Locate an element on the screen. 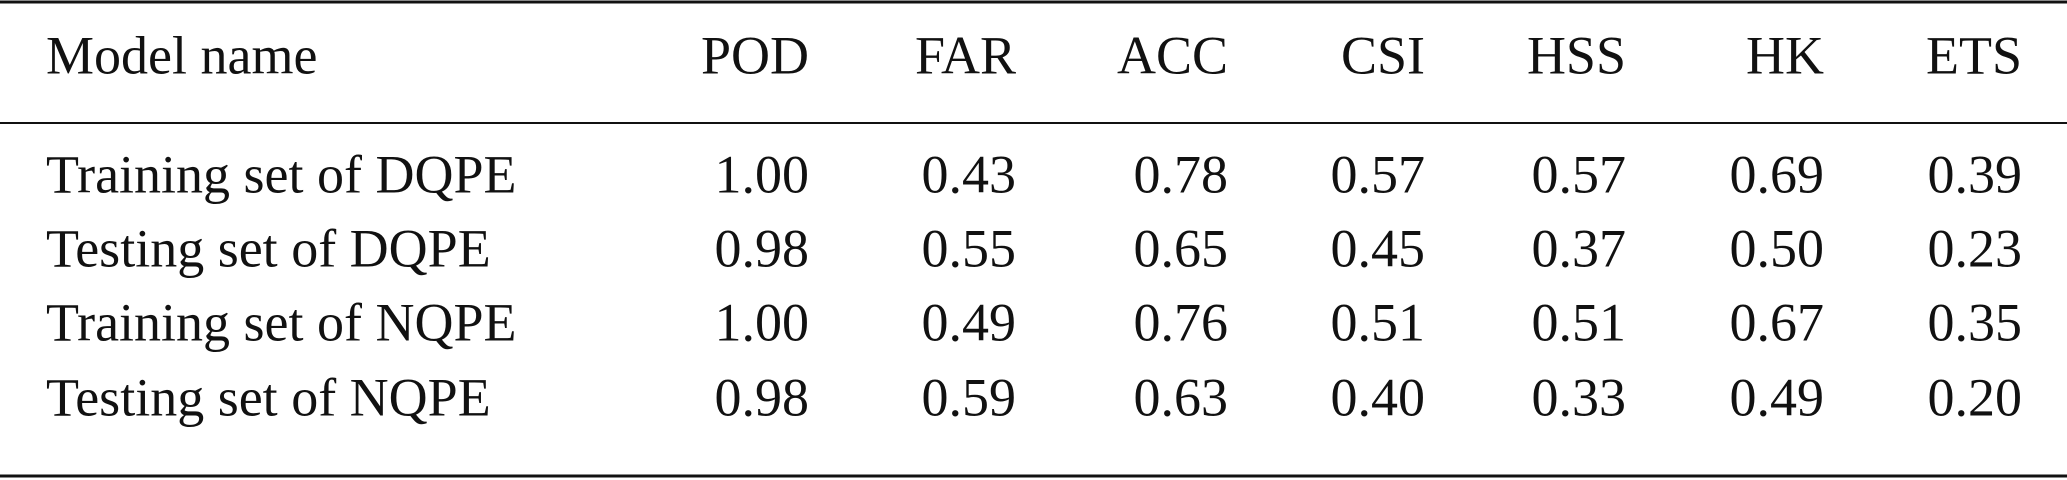  cell: 0.69 is located at coordinates (1777, 174).